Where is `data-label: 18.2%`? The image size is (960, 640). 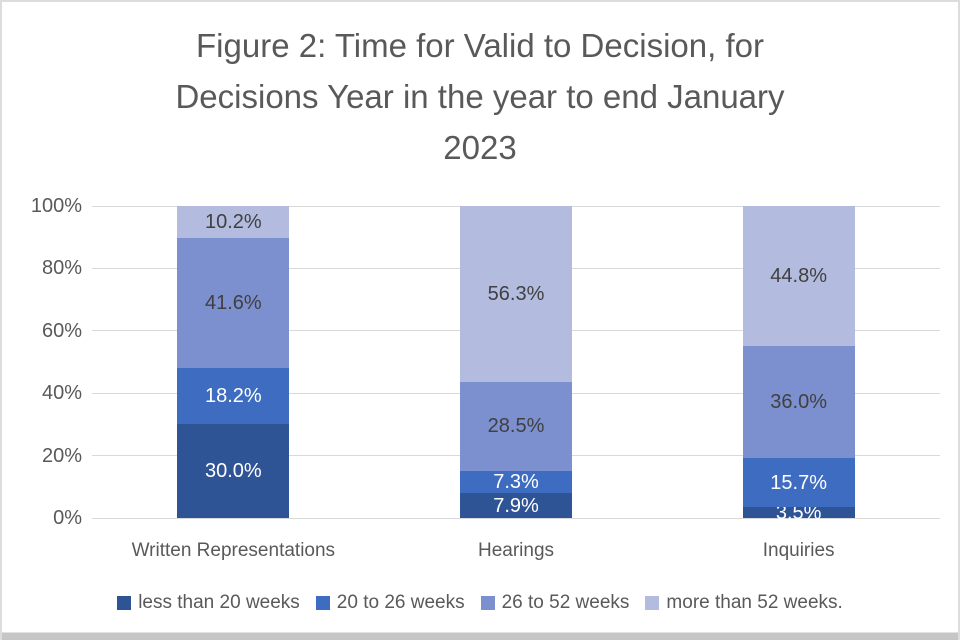 data-label: 18.2% is located at coordinates (233, 396).